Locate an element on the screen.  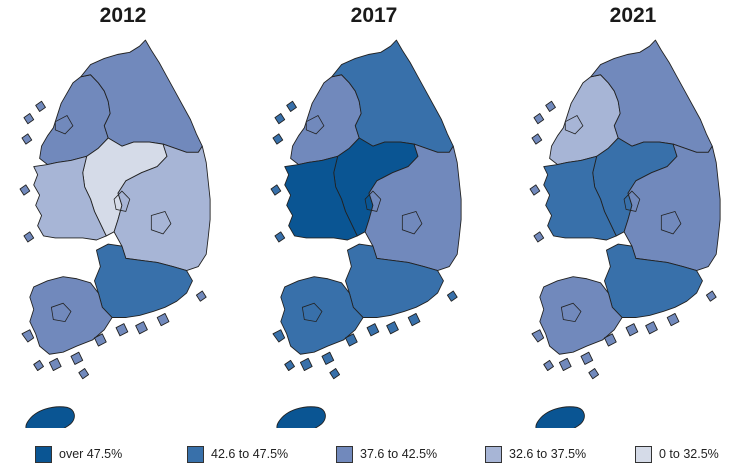
legend-label: over 47.5% is located at coordinates (91, 454).